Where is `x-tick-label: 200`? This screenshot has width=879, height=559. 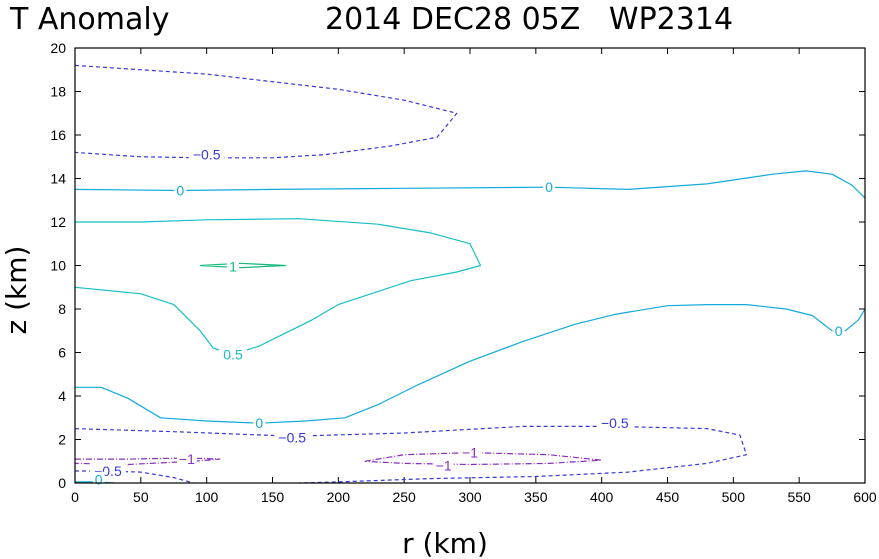
x-tick-label: 200 is located at coordinates (339, 497).